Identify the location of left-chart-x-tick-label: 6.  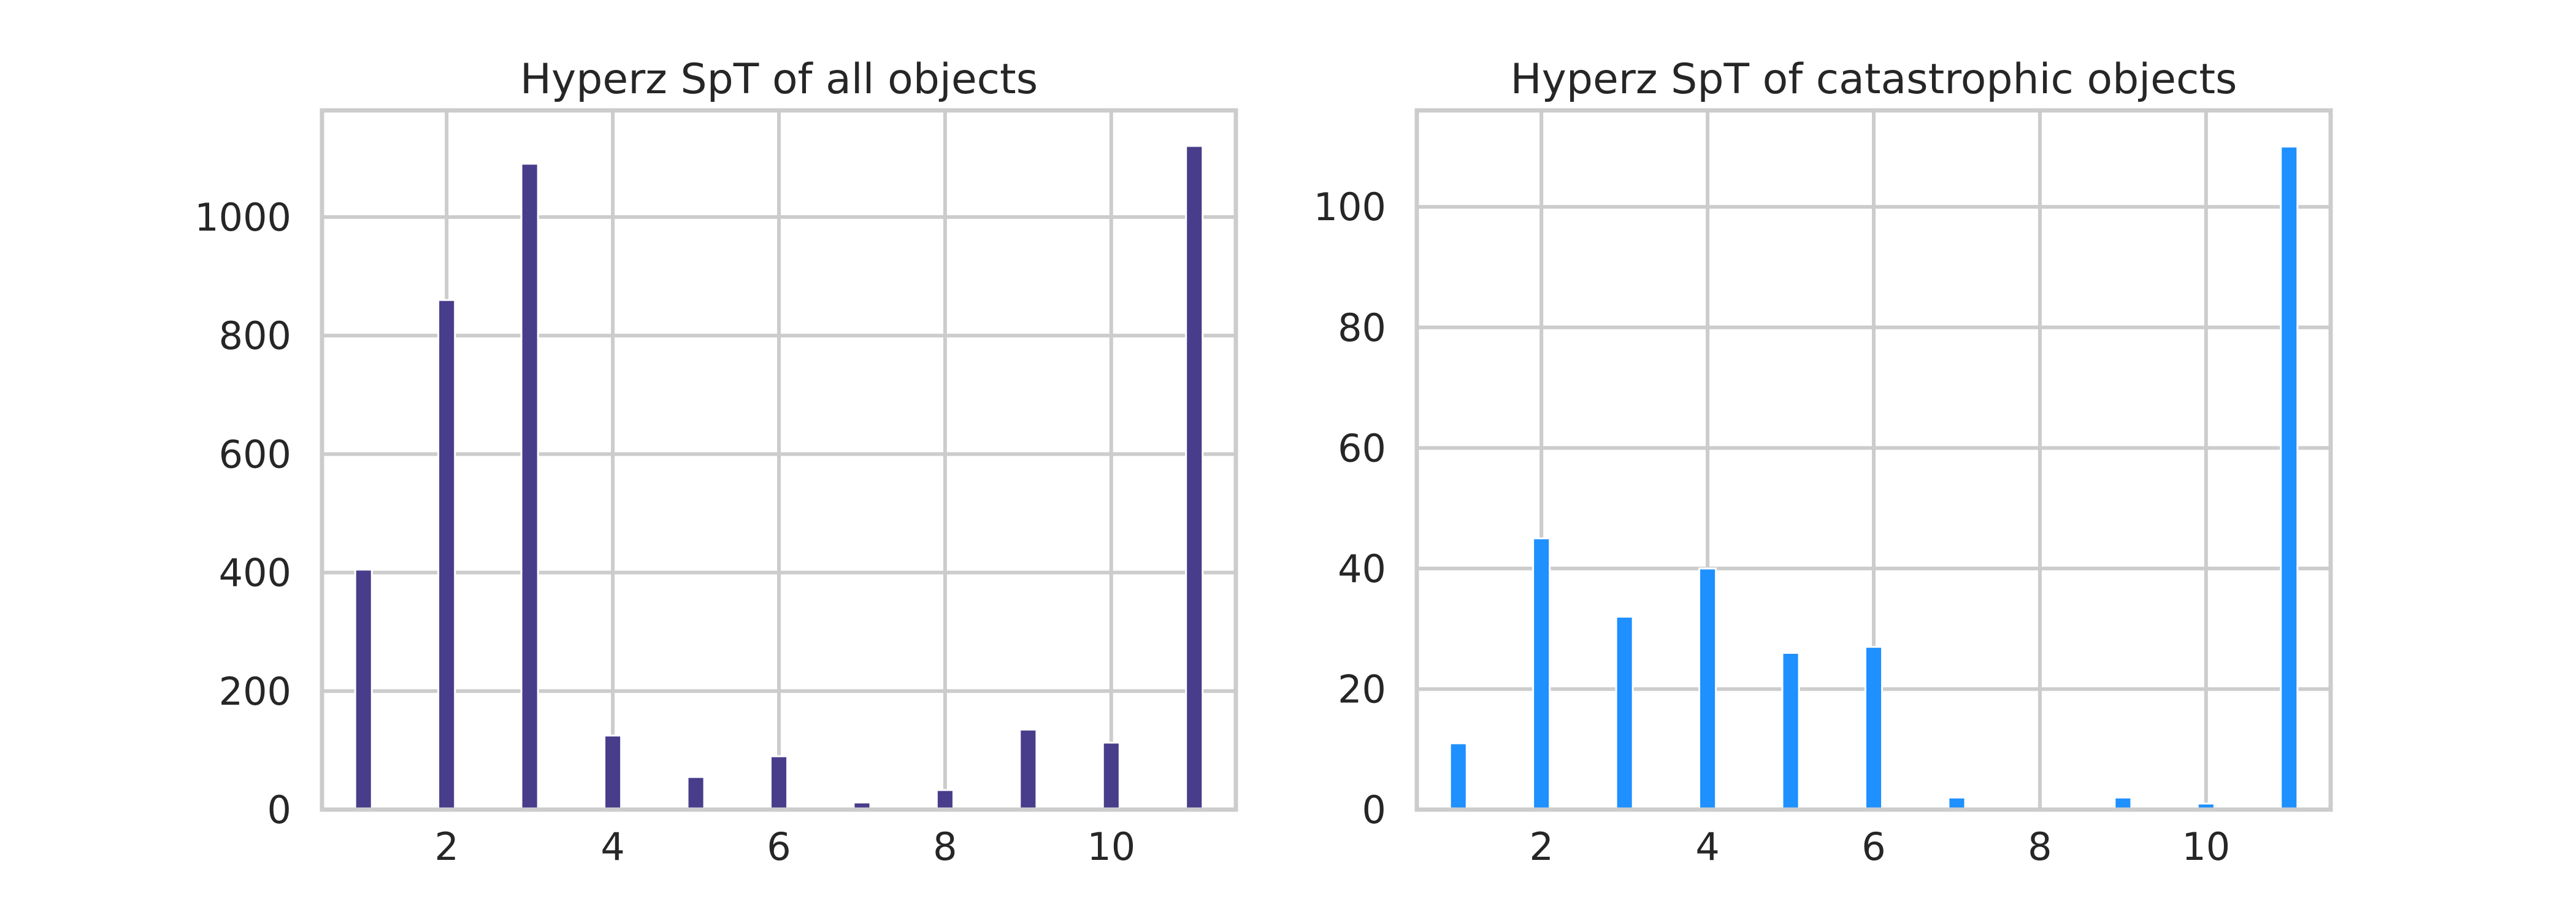
(779, 846).